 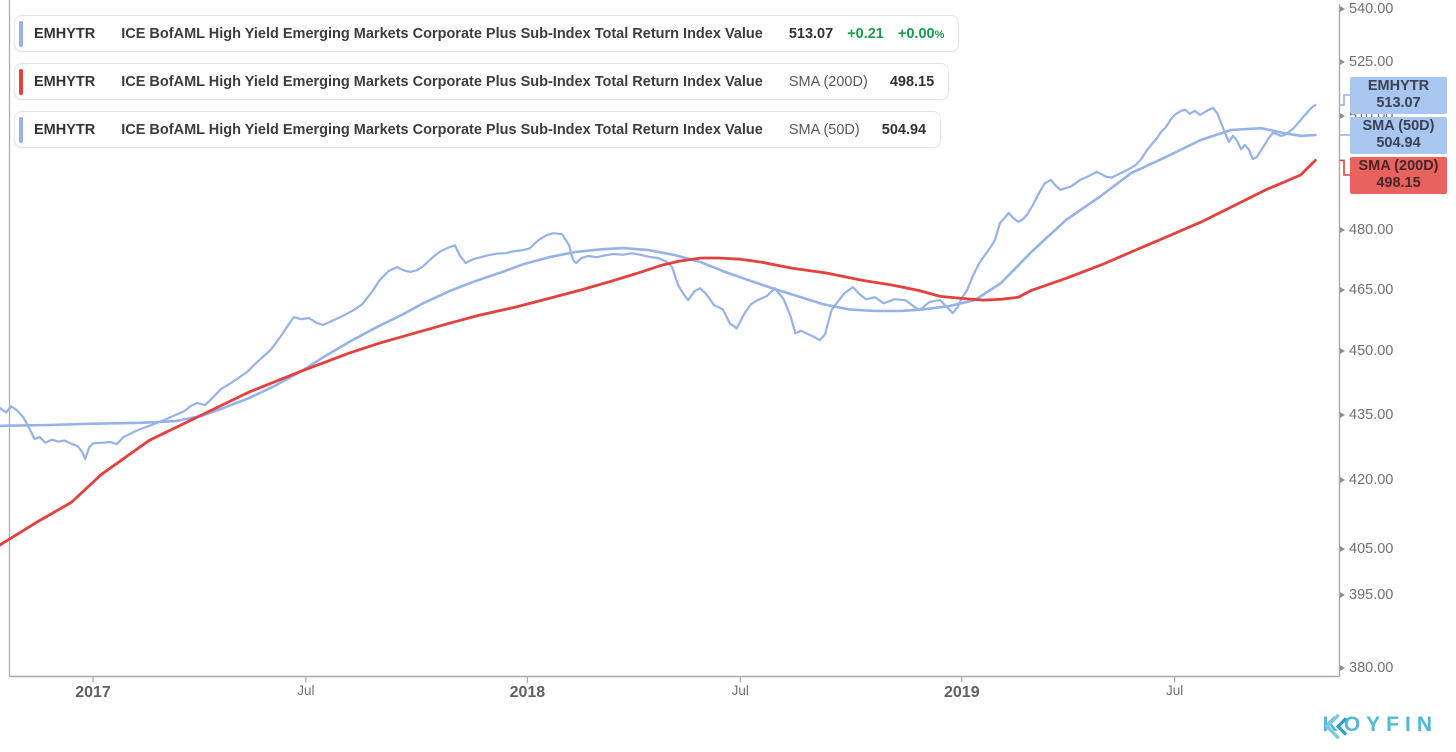 What do you see at coordinates (904, 129) in the screenshot?
I see `sma50-value: 504.94` at bounding box center [904, 129].